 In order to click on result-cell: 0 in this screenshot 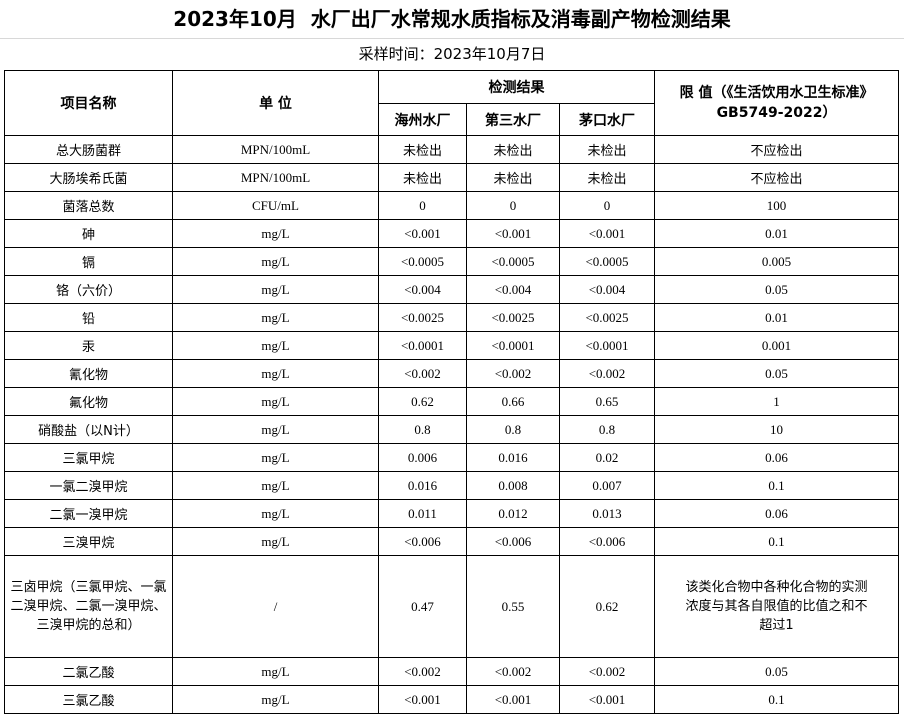, I will do `click(513, 205)`.